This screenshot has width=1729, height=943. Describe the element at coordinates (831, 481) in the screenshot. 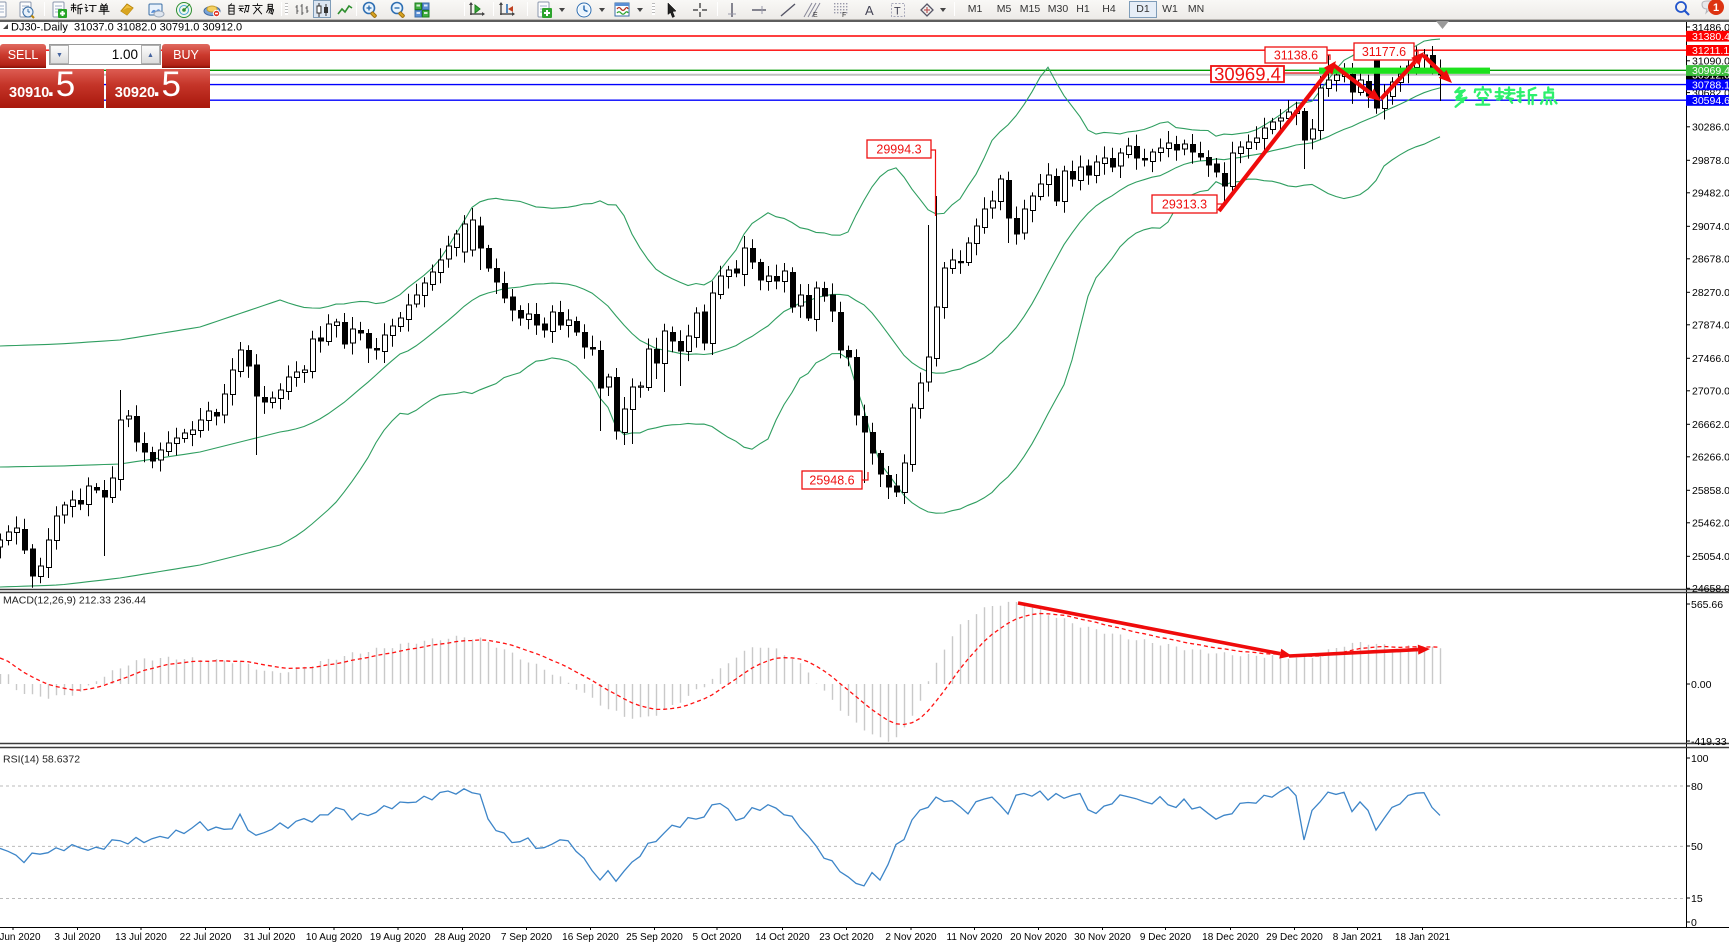

I see `svg-text: 25948.6` at that location.